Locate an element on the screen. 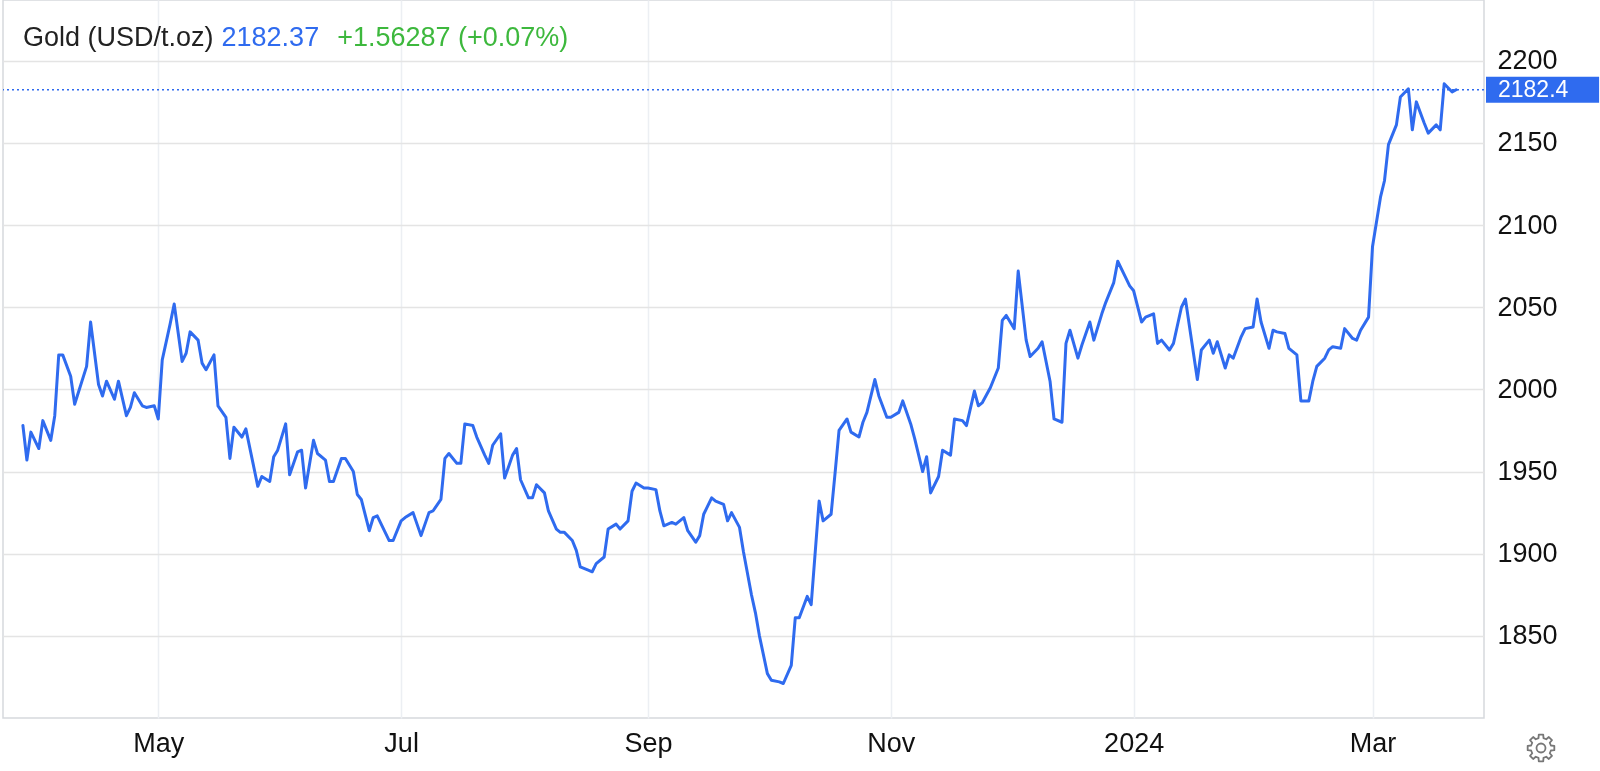 This screenshot has height=771, width=1600. x-tick-label: Jul is located at coordinates (401, 742).